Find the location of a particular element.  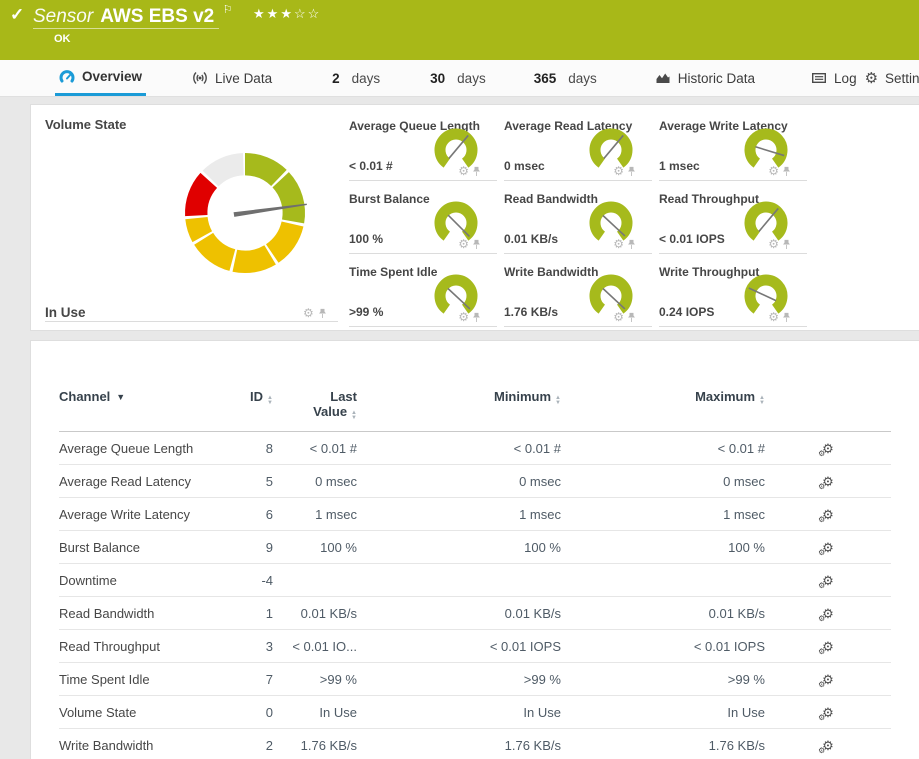

column-header-minimum: Minimum ▲ ▼ is located at coordinates (527, 397).